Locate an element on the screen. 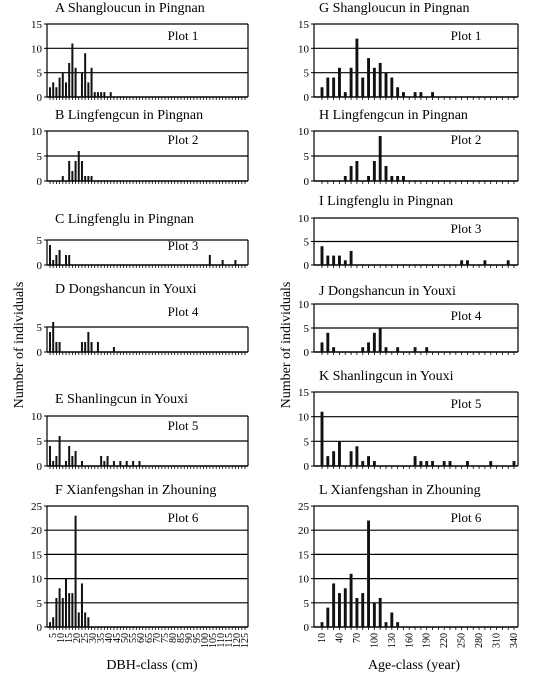 The width and height of the screenshot is (540, 681). right-y-axis-label: Number of individuals is located at coordinates (286, 345).